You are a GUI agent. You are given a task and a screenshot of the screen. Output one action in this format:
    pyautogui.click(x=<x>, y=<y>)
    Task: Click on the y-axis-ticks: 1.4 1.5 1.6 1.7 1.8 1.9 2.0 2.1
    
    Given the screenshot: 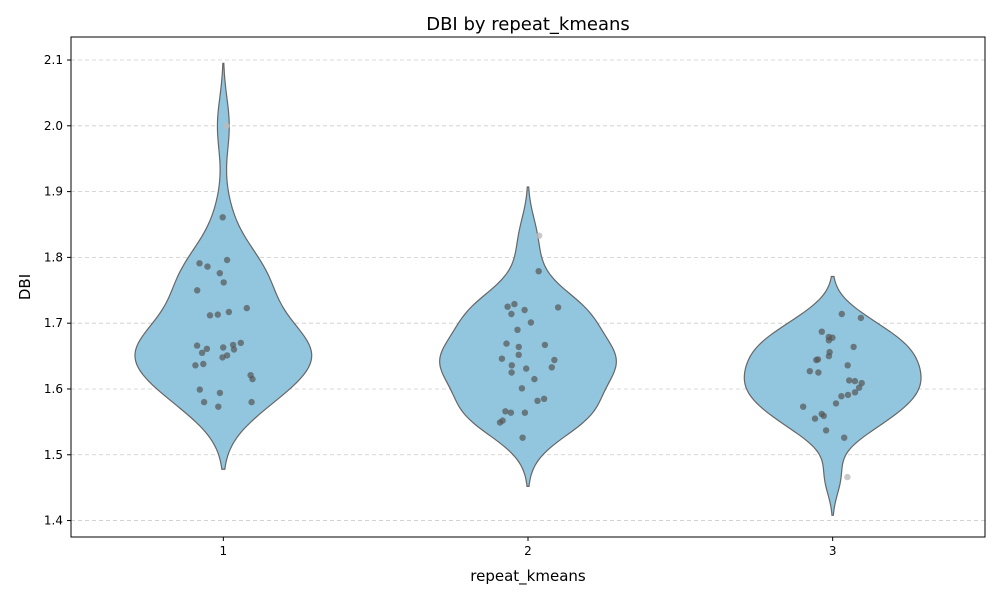 What is the action you would take?
    pyautogui.click(x=57, y=290)
    